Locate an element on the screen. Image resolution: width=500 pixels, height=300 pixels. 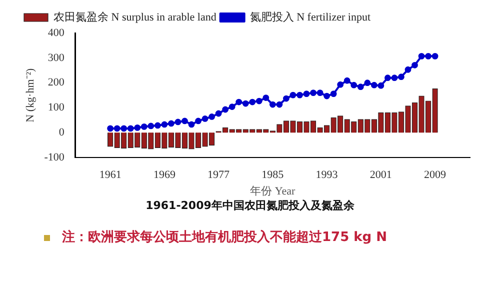
x-tick-label: 1969 is located at coordinates (164, 175).